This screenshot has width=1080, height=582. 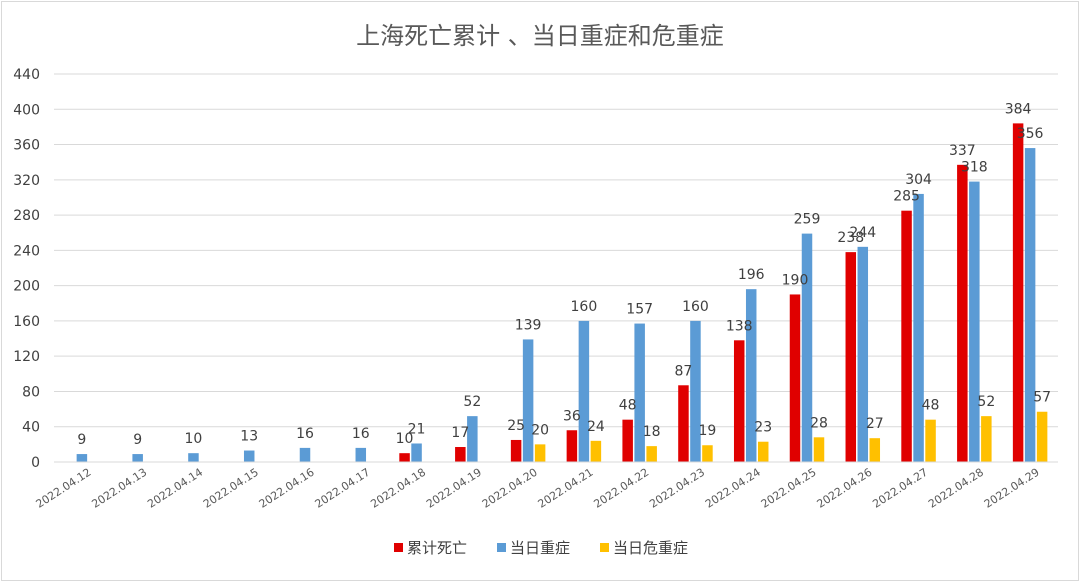 I want to click on bar-当日重症-2022.04.13, so click(x=137, y=458).